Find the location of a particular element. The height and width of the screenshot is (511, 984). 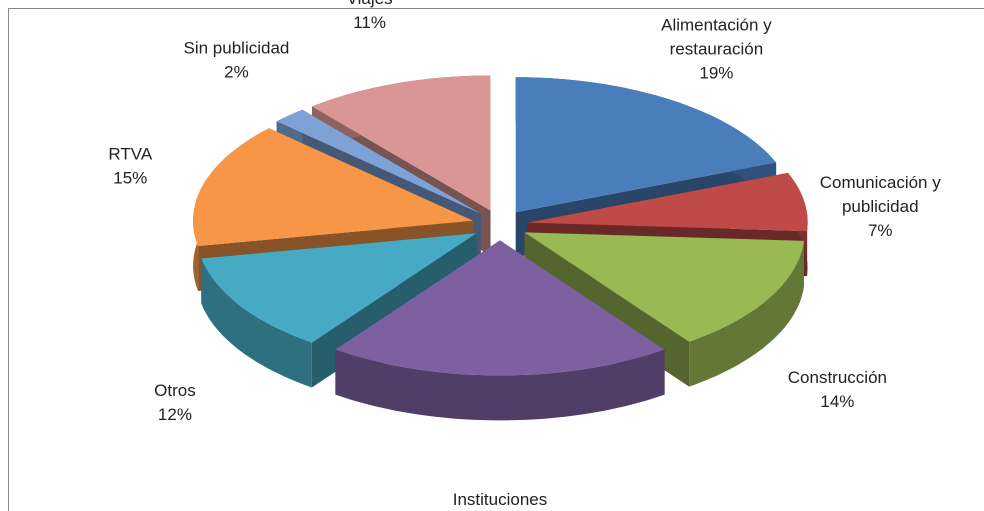

label-line: restauración is located at coordinates (717, 49).